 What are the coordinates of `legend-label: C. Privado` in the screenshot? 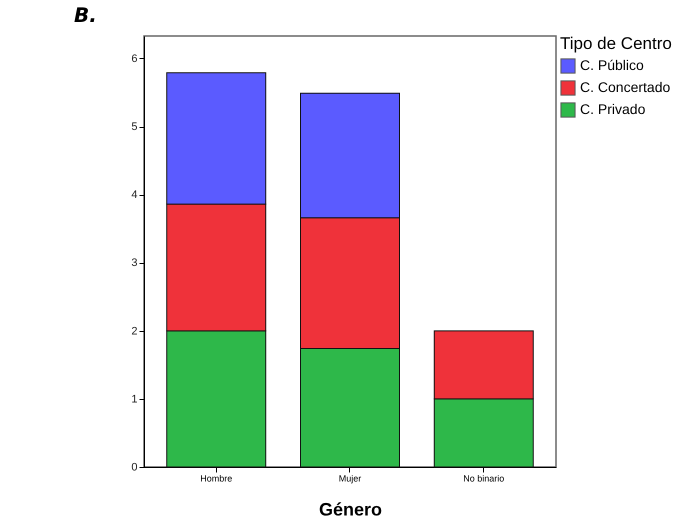 It's located at (613, 109).